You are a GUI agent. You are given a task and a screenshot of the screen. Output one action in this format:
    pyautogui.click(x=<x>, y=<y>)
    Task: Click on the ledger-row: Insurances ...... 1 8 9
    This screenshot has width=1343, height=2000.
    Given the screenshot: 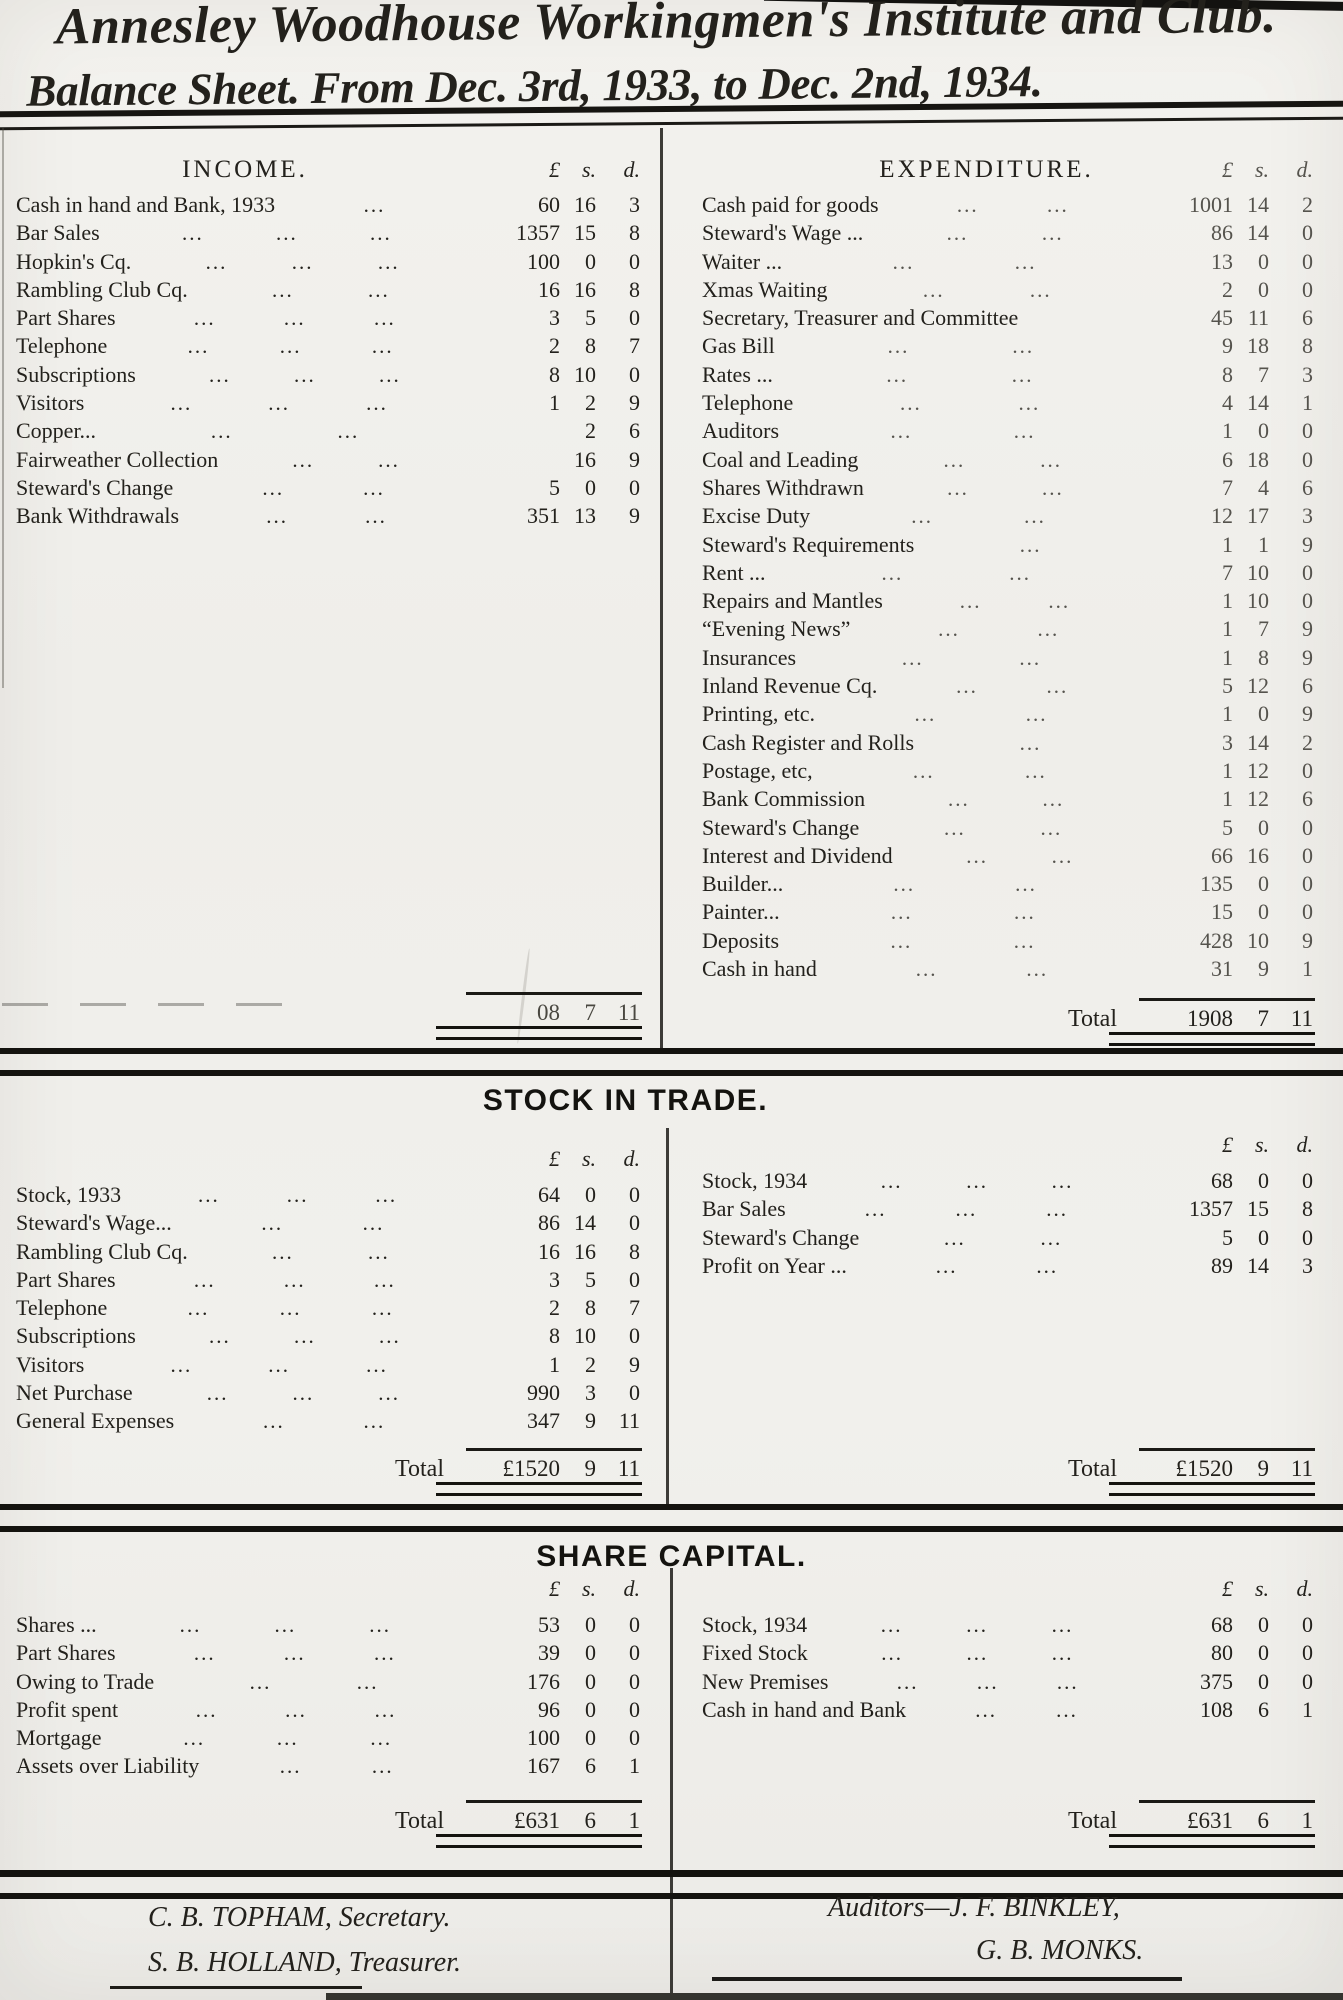 What is the action you would take?
    pyautogui.click(x=1007, y=659)
    